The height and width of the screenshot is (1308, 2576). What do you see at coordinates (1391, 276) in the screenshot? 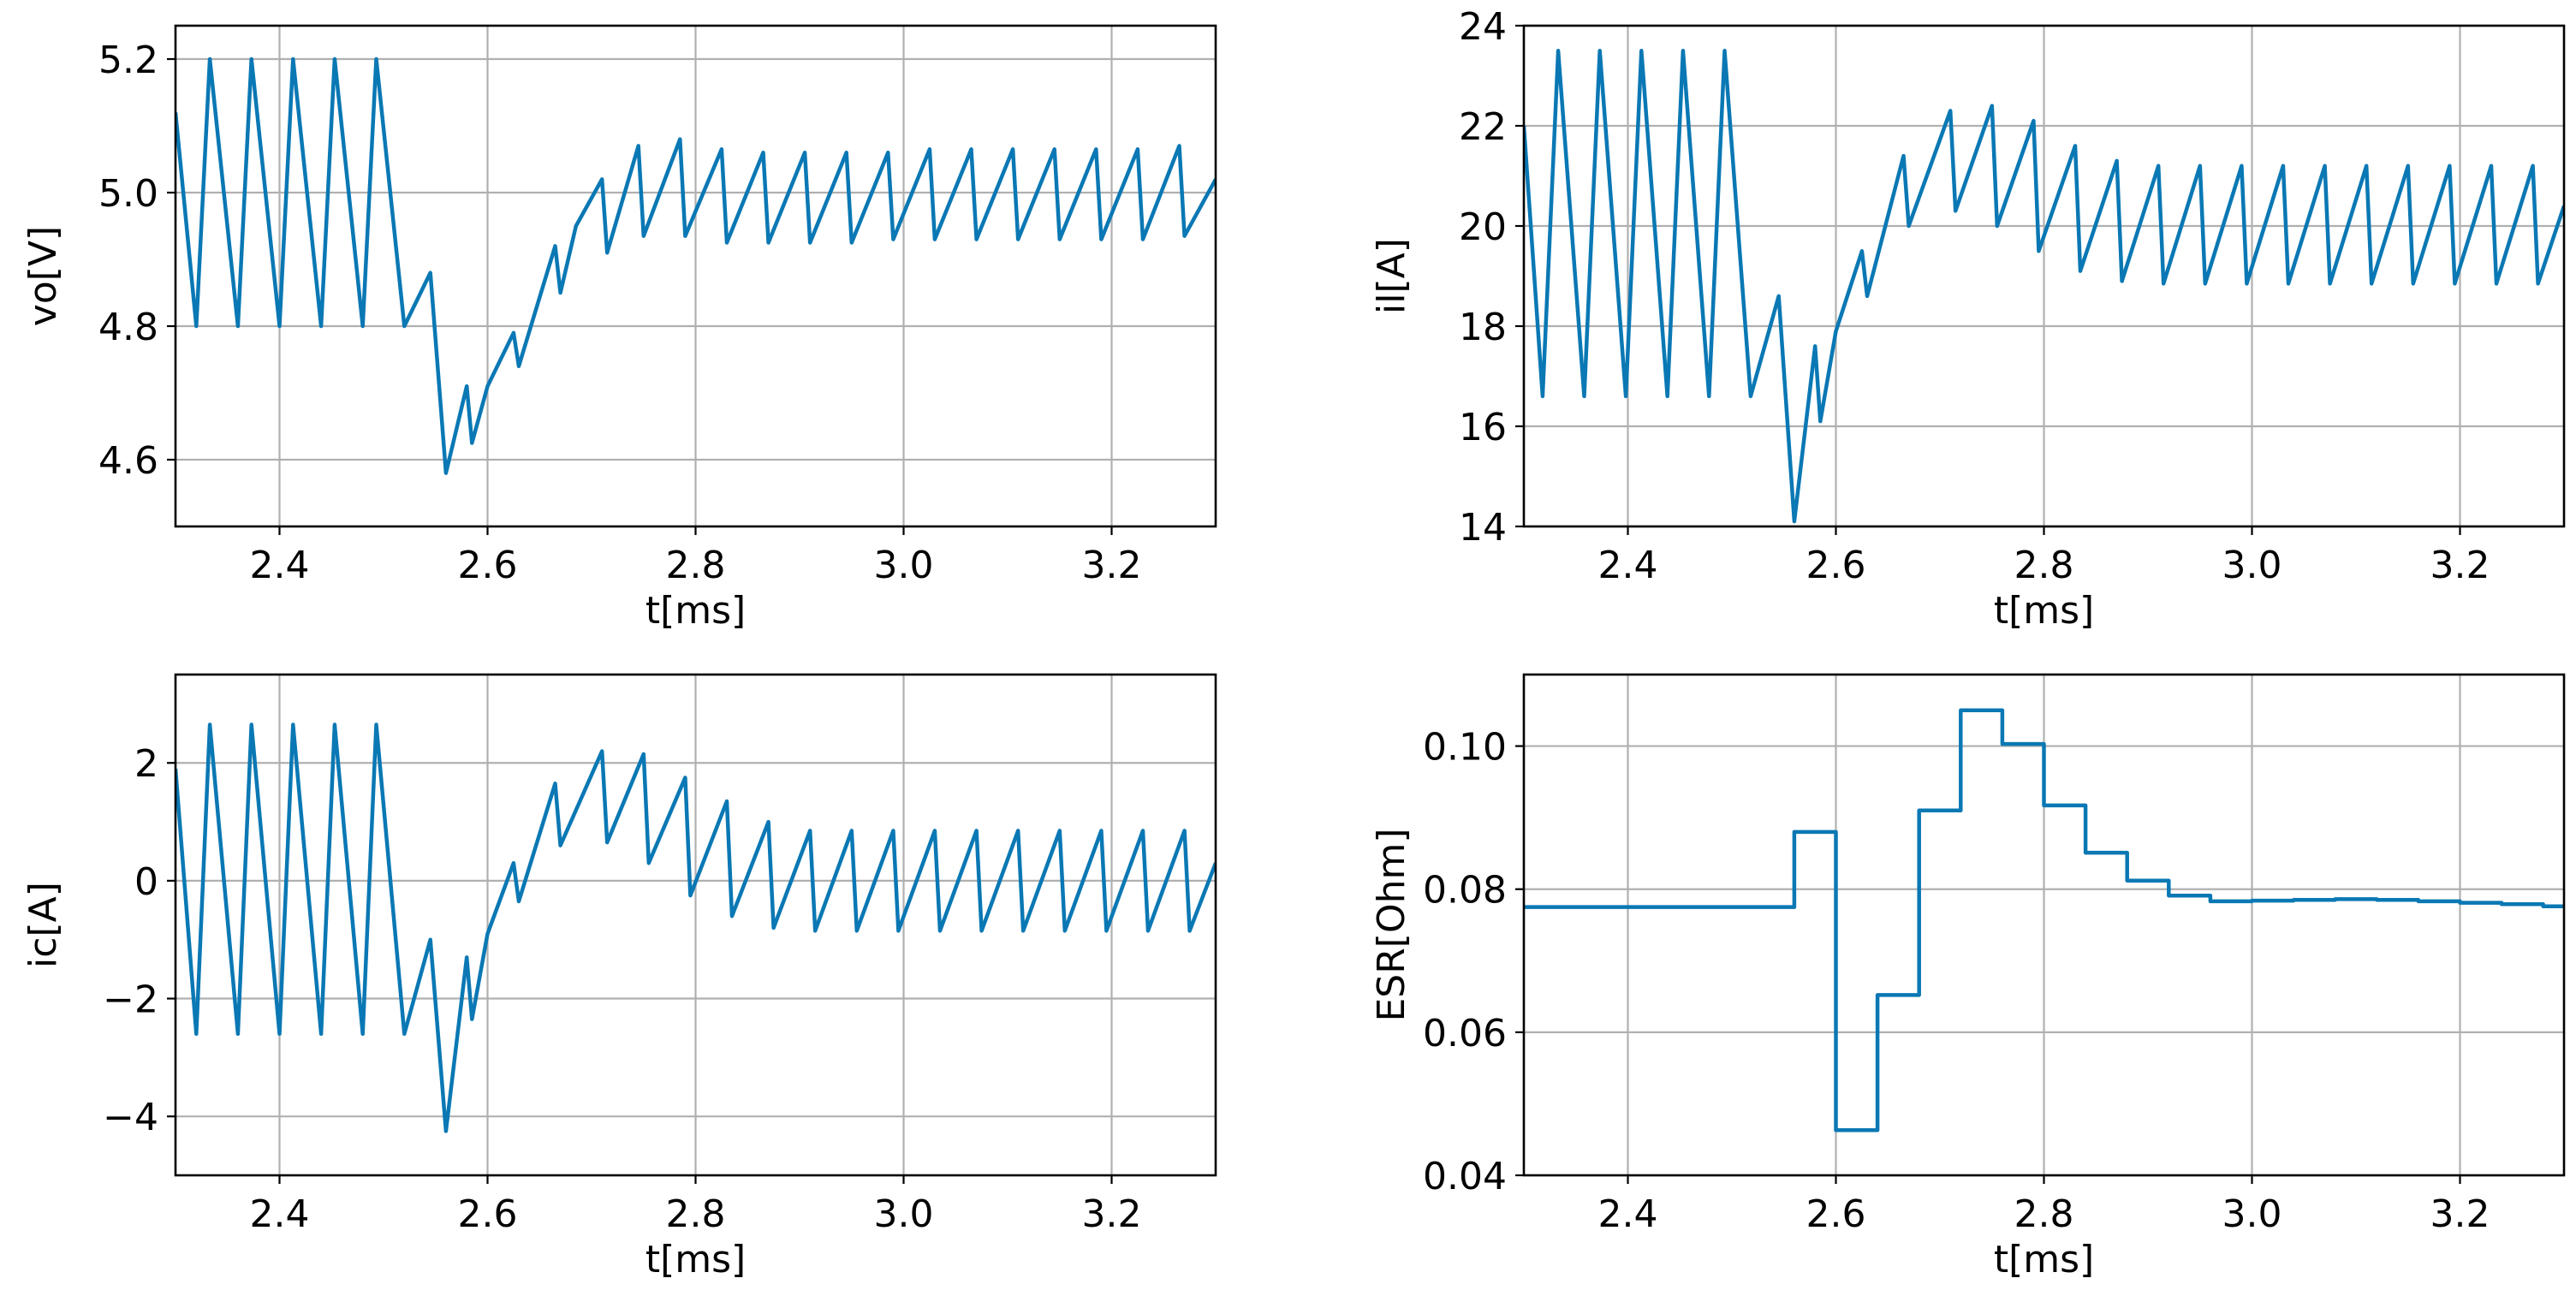
I see `y-axis-label: il[A]` at bounding box center [1391, 276].